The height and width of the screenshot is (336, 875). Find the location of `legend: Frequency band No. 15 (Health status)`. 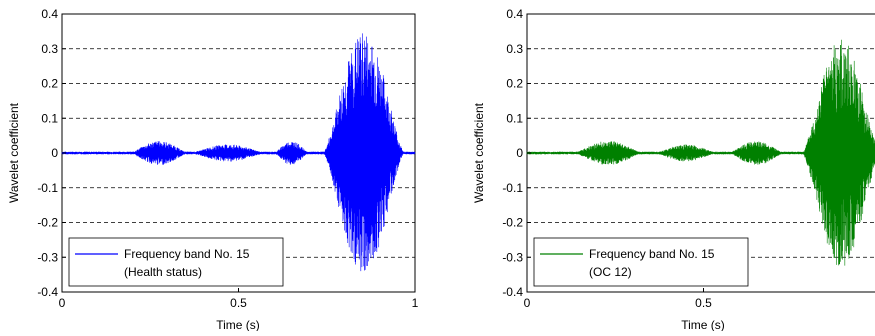

legend: Frequency band No. 15 (Health status) is located at coordinates (176, 262).